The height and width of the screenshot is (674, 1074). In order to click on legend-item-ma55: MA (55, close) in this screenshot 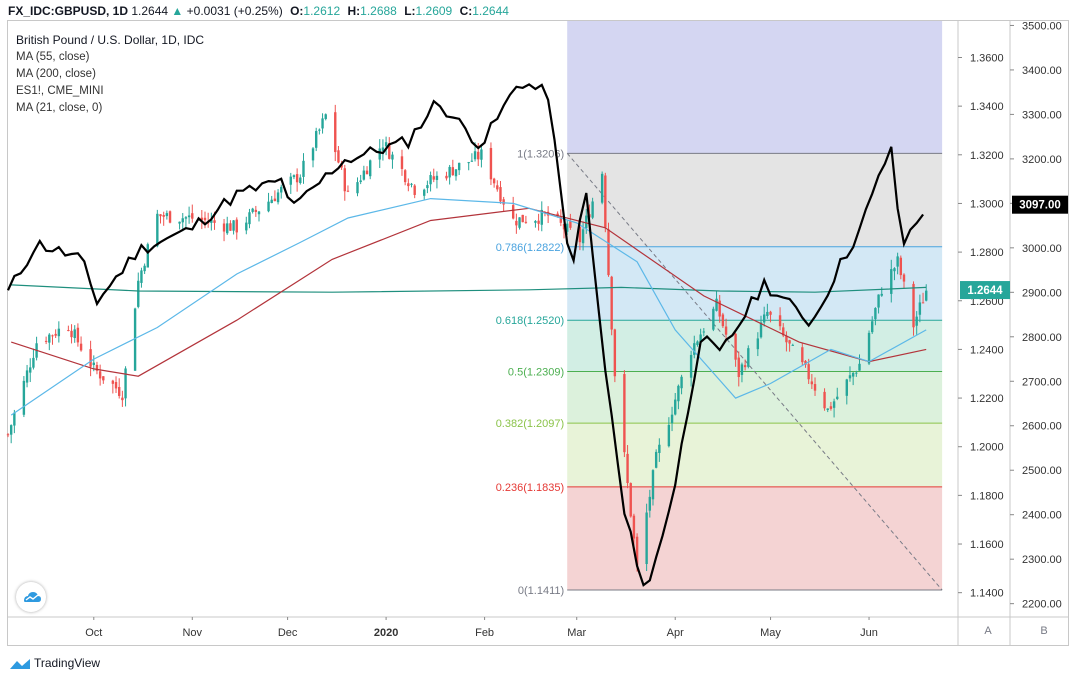, I will do `click(53, 57)`.